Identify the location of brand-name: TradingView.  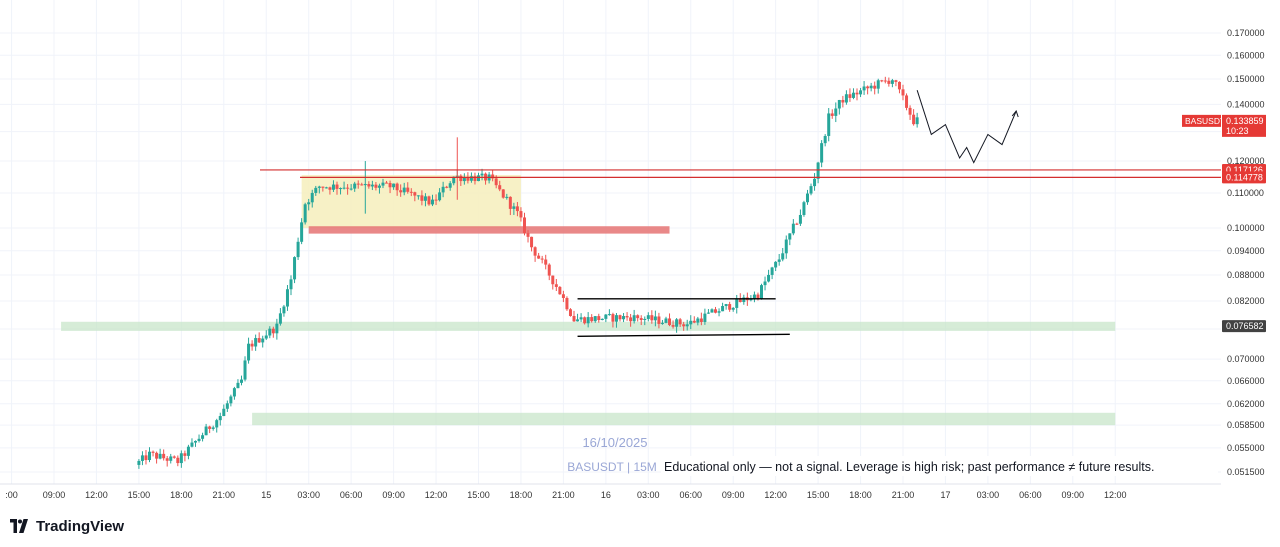
(80, 526).